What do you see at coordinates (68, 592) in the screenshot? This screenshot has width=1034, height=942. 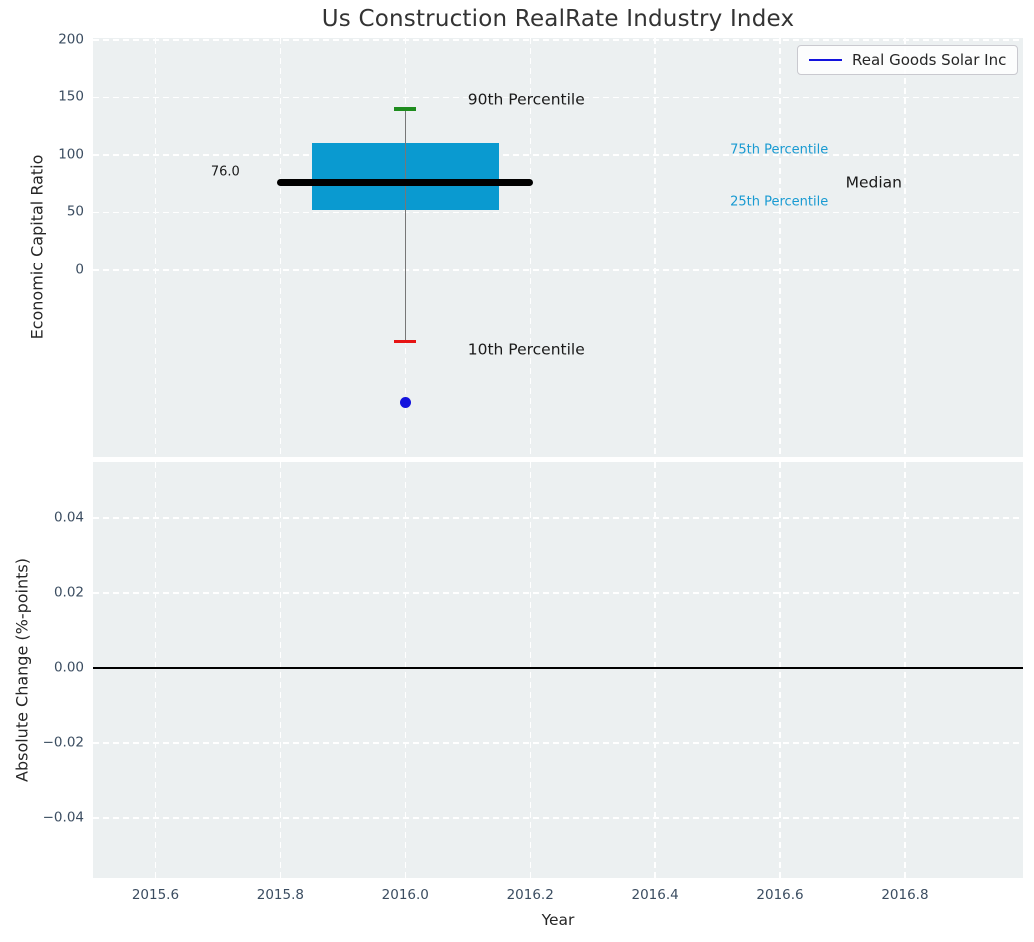 I see `y-tick-label: 0.02` at bounding box center [68, 592].